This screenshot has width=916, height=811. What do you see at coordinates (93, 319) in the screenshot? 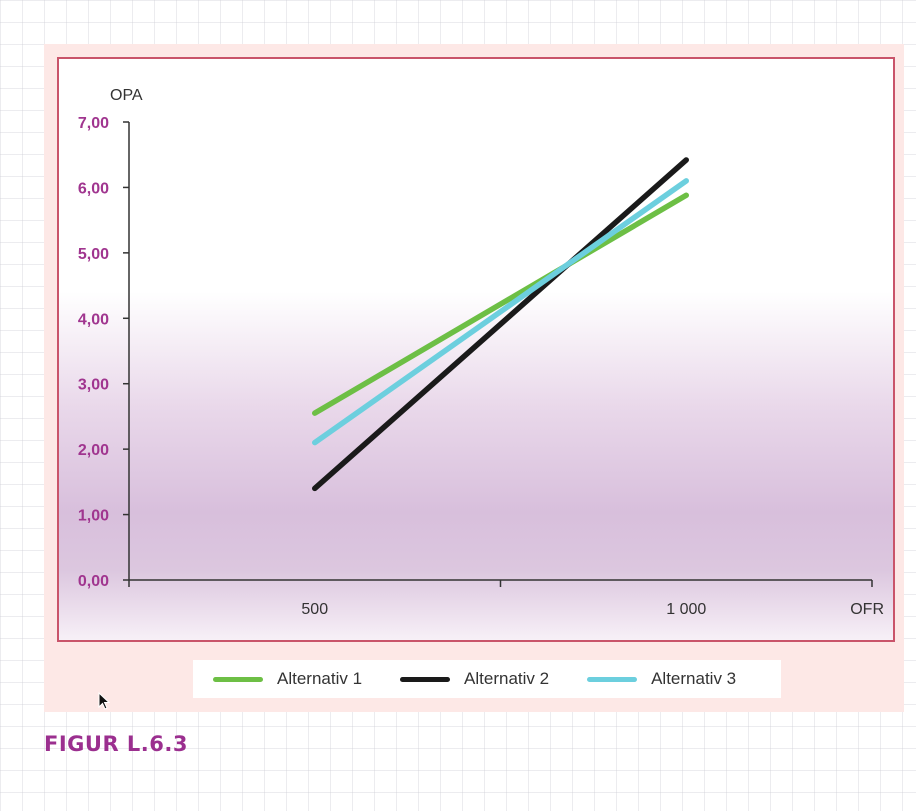
I see `y-tick-label: 4,00` at bounding box center [93, 319].